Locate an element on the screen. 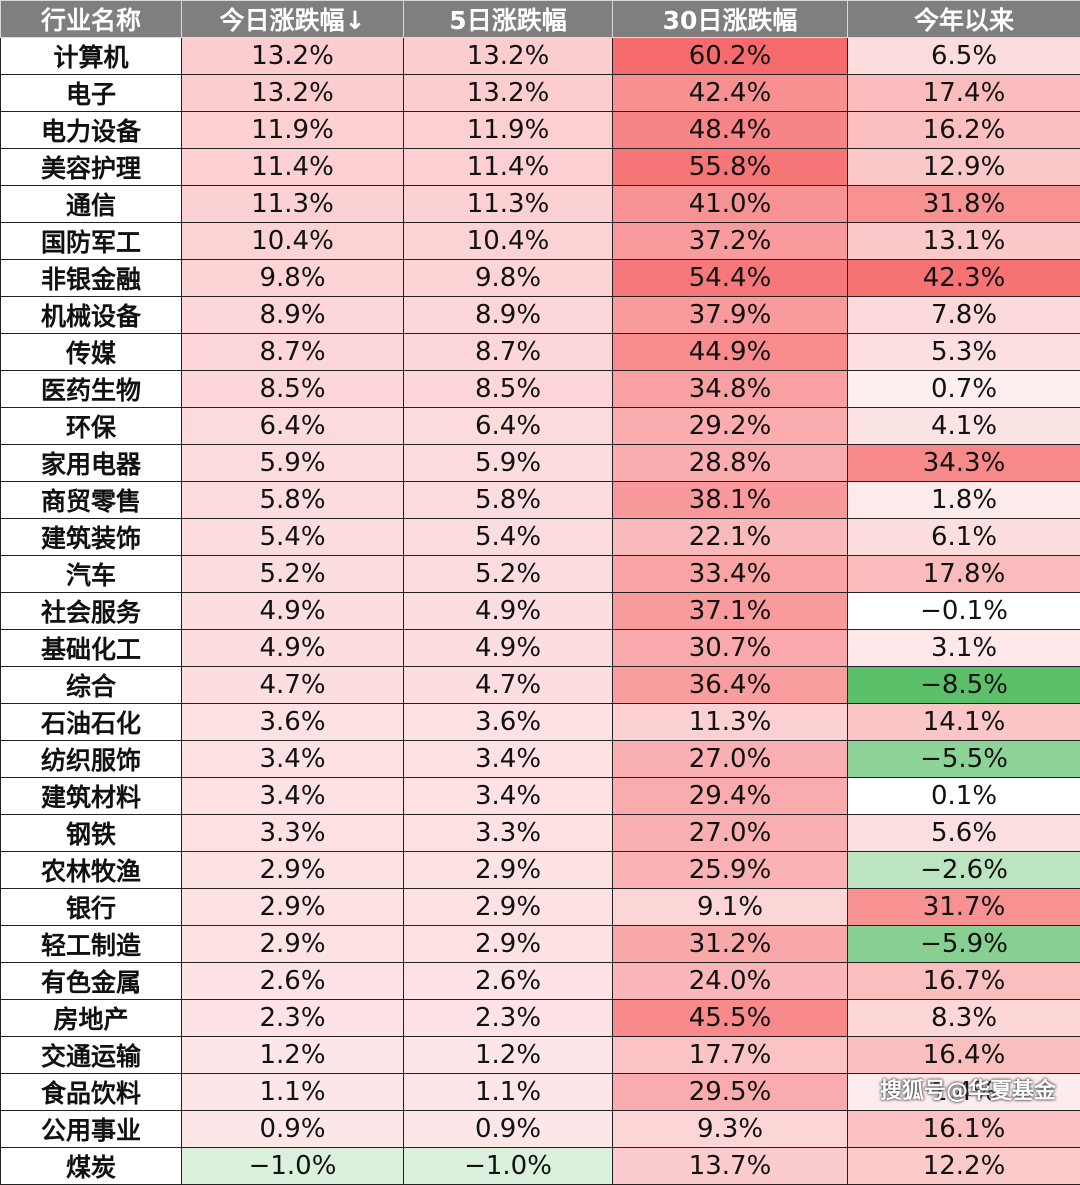 The image size is (1080, 1185). industry-name-cell: 机械设备 is located at coordinates (91, 315).